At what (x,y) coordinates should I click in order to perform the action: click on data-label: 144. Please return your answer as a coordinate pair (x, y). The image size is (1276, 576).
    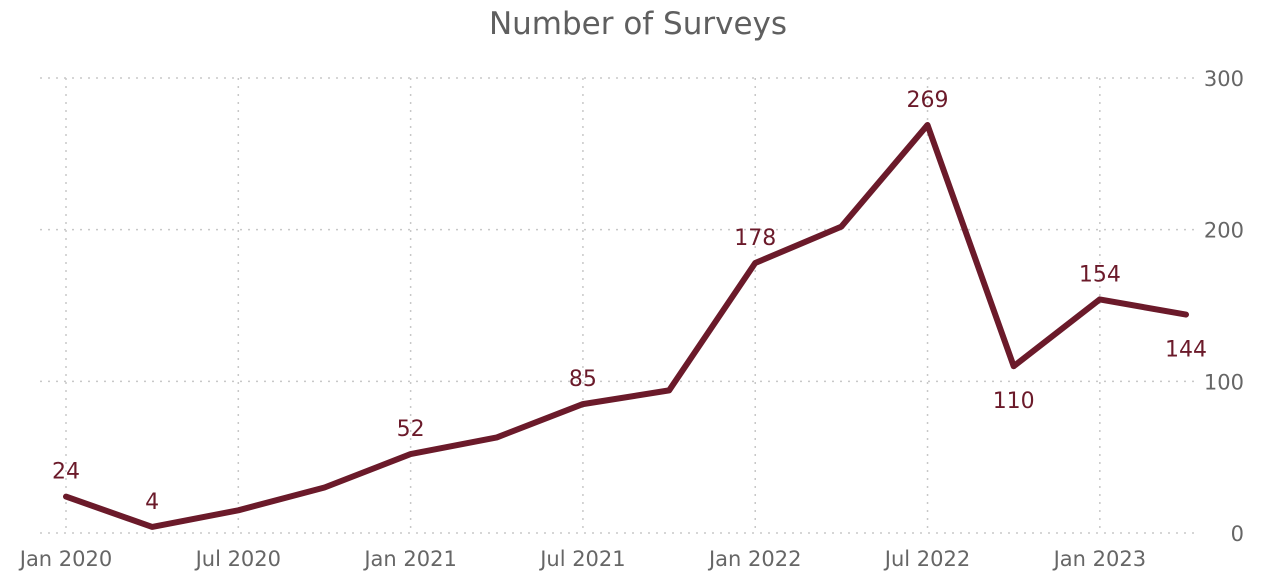
    Looking at the image, I should click on (1186, 350).